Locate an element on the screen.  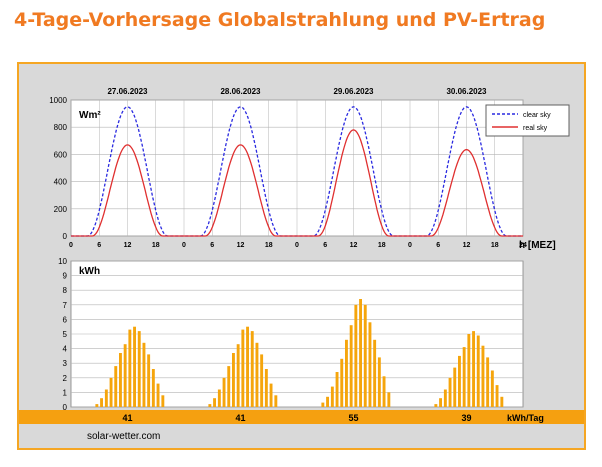
irradiance-ytick-label: 0 is located at coordinates (65, 236).